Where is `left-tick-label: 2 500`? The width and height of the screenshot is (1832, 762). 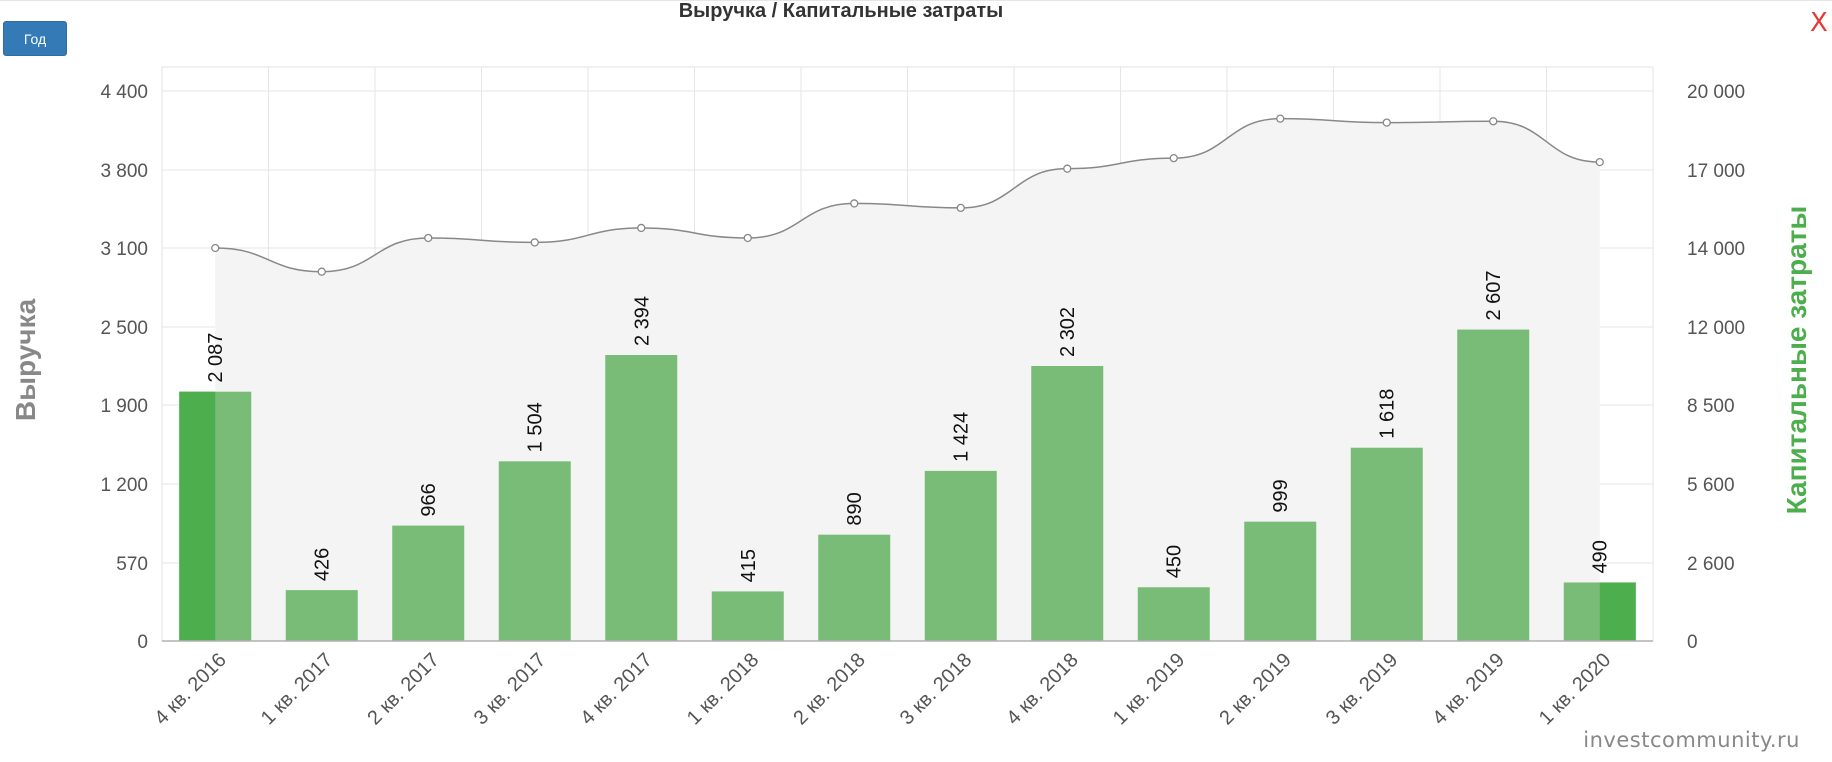 left-tick-label: 2 500 is located at coordinates (124, 328).